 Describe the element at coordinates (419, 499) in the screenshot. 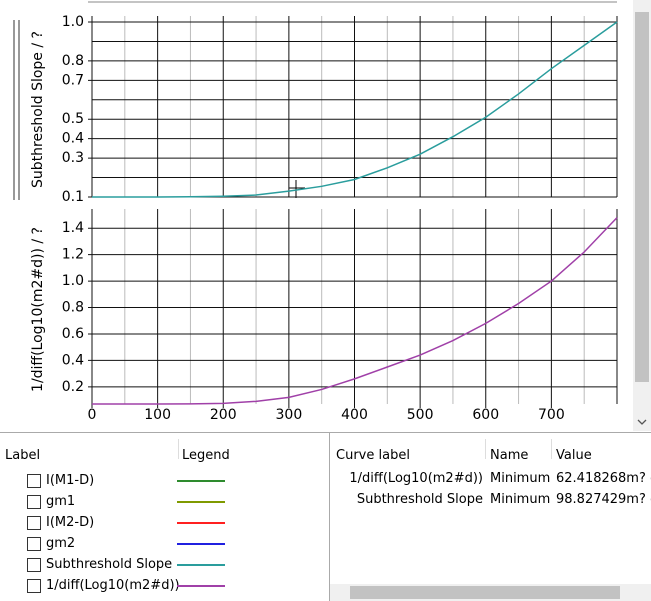

I see `measure-cell: Subthreshold Slope` at that location.